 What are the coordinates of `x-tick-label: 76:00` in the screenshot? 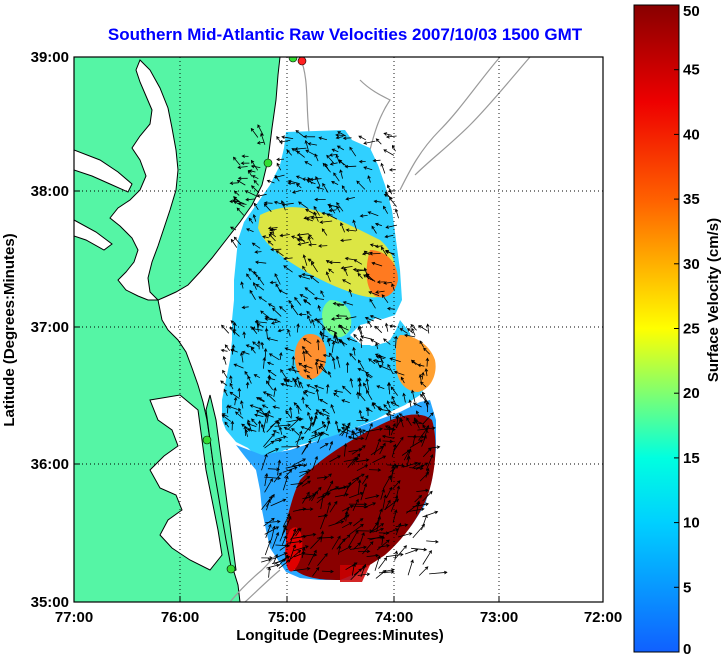 It's located at (180, 617).